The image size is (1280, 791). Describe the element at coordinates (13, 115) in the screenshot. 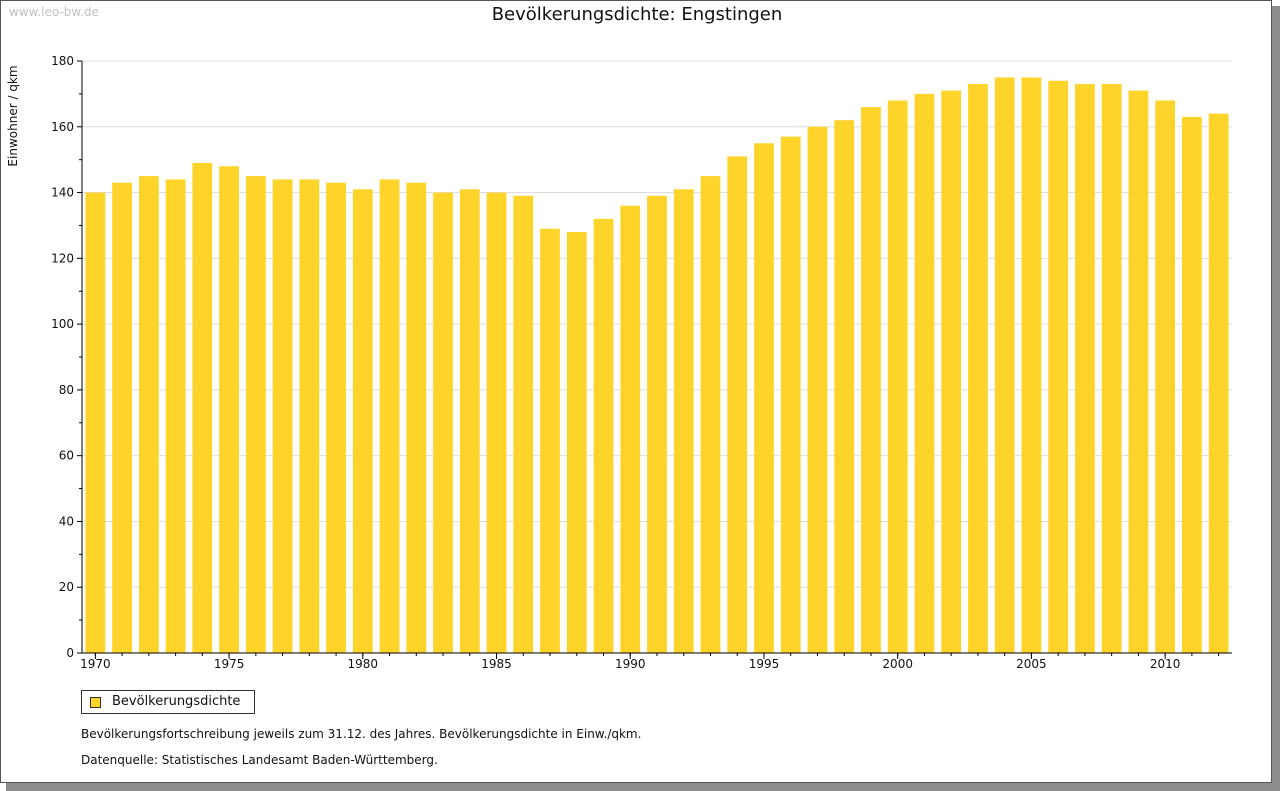

I see `y-axis-label: Einwohner / qkm` at that location.